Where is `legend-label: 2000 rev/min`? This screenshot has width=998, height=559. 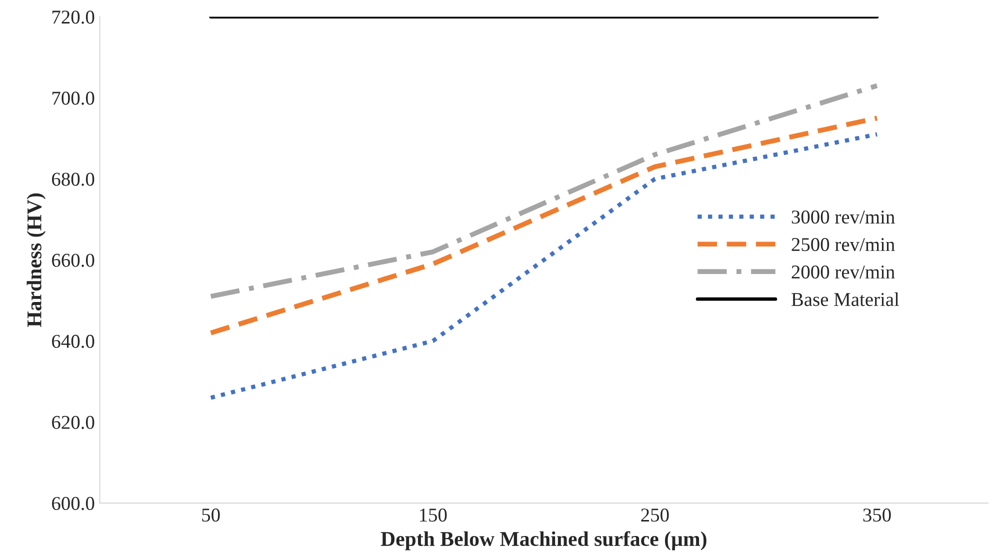 legend-label: 2000 rev/min is located at coordinates (843, 272).